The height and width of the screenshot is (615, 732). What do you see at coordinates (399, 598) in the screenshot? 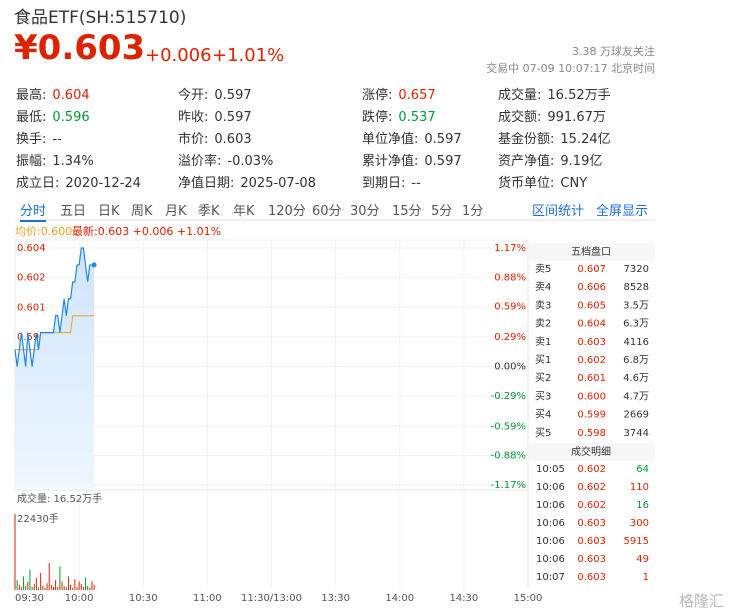
I see `x-tick-label: 14:00` at bounding box center [399, 598].